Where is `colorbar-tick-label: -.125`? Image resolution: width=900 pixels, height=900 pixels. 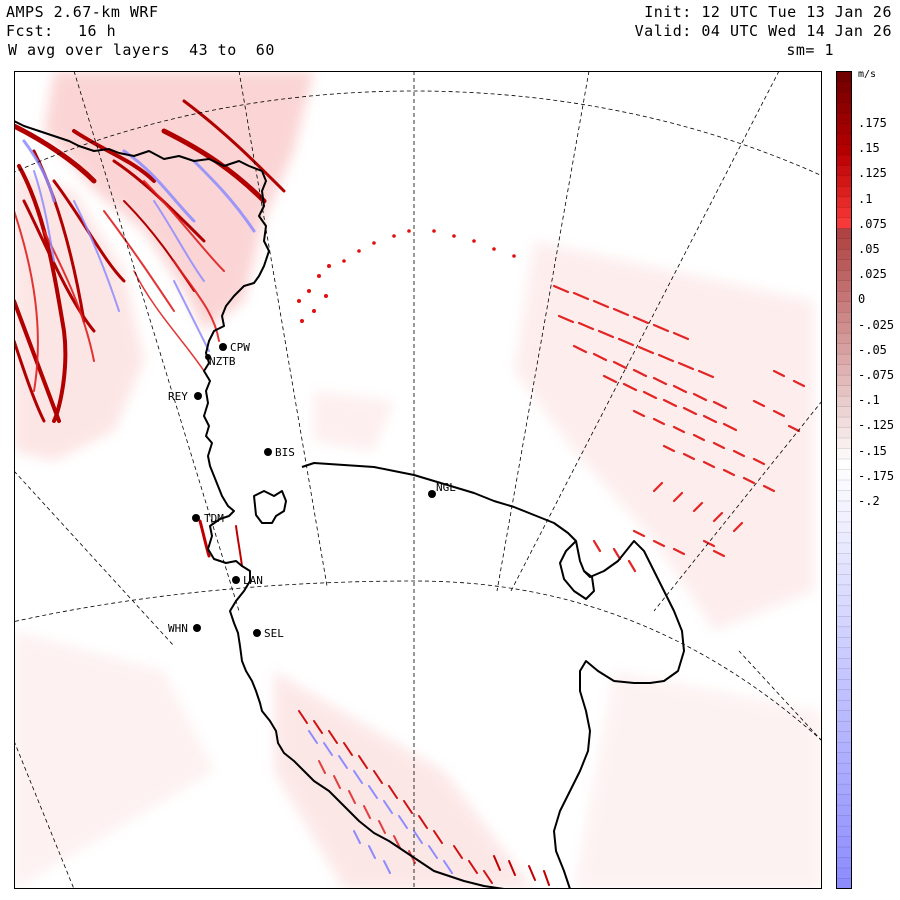 colorbar-tick-label: -.125 is located at coordinates (876, 425).